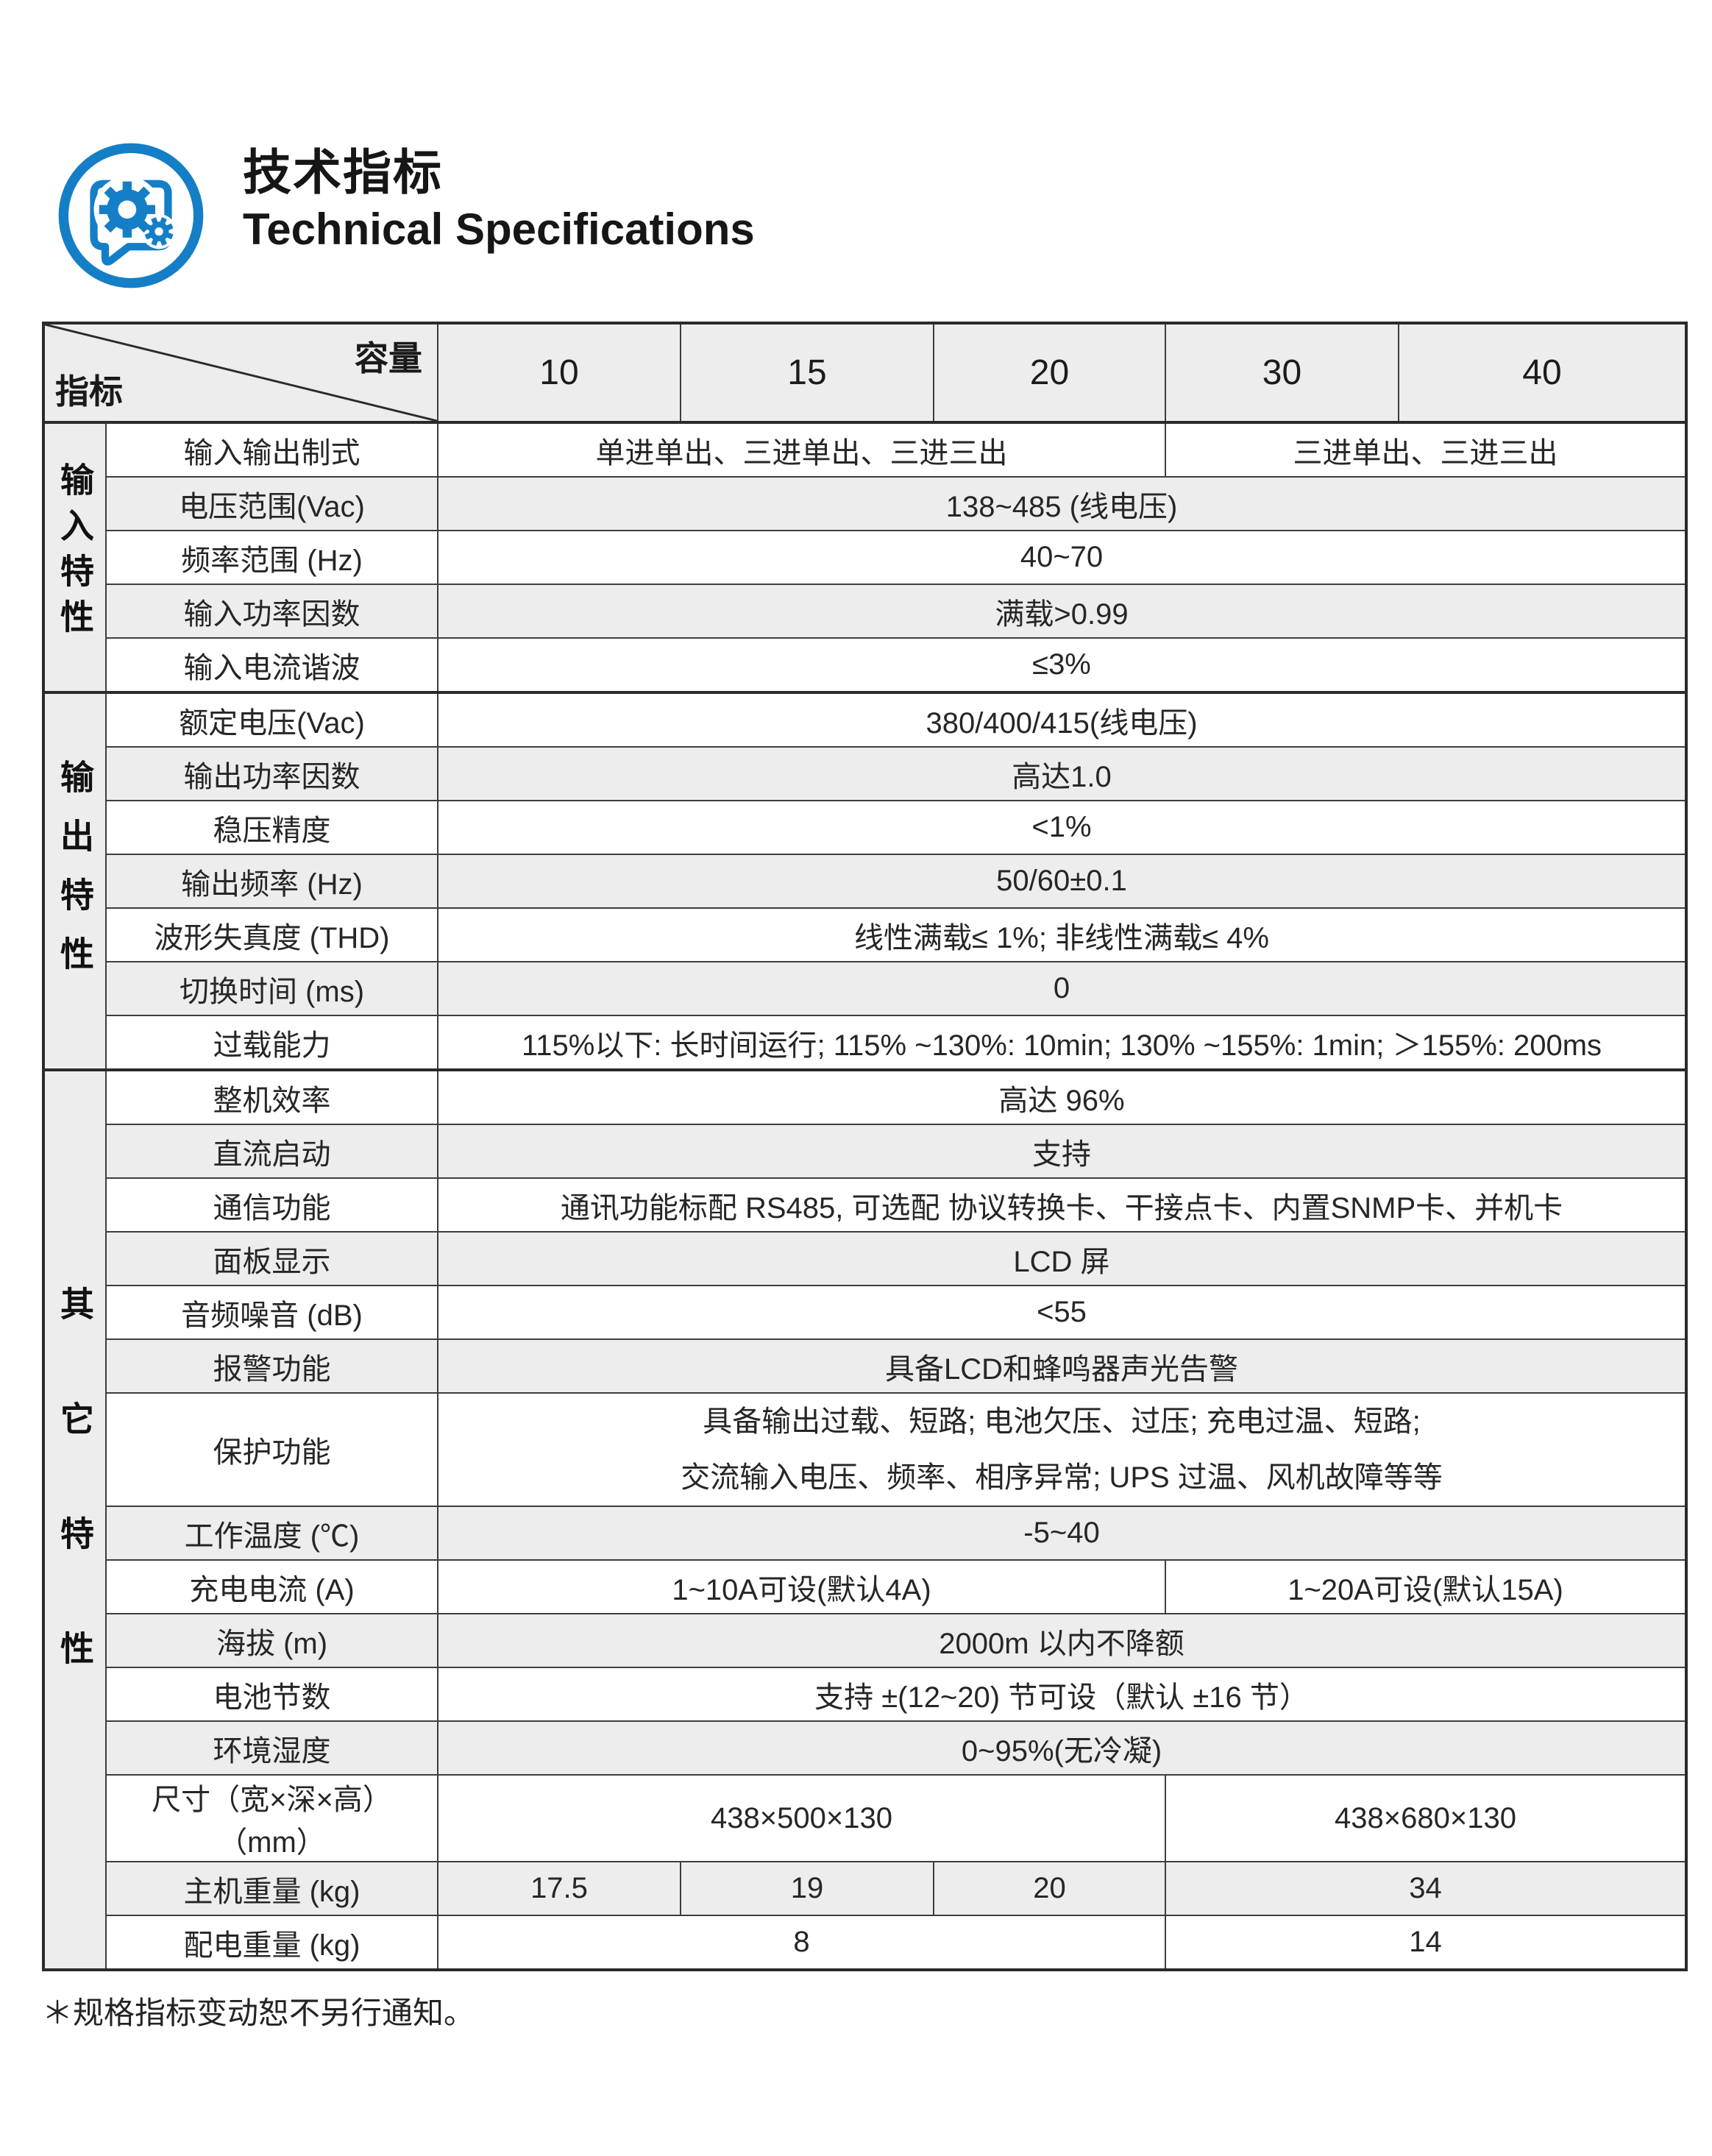  I want to click on spec-value-cell: 40~70, so click(1062, 558).